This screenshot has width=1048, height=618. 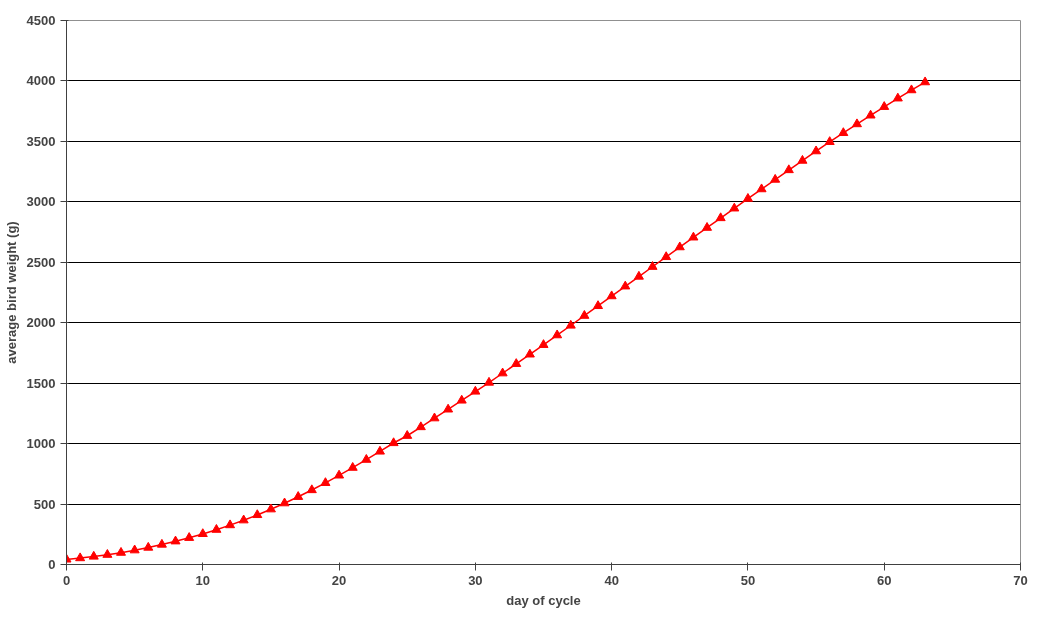 I want to click on y-tick-label: 1500, so click(x=41, y=383).